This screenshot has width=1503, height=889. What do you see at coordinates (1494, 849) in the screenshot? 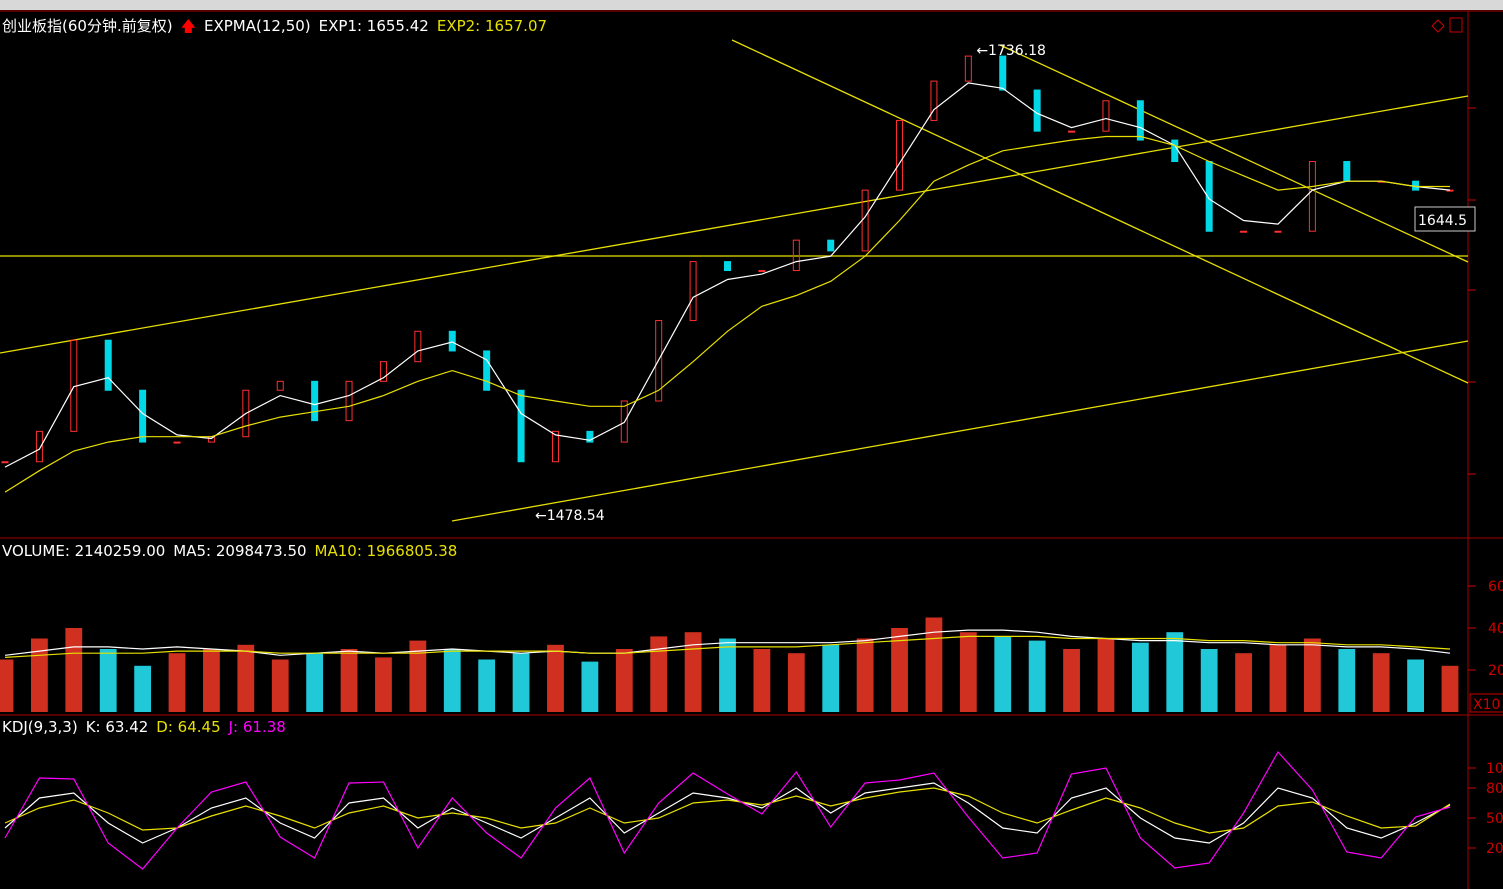
I see `y-tick-label: 20` at bounding box center [1494, 849].